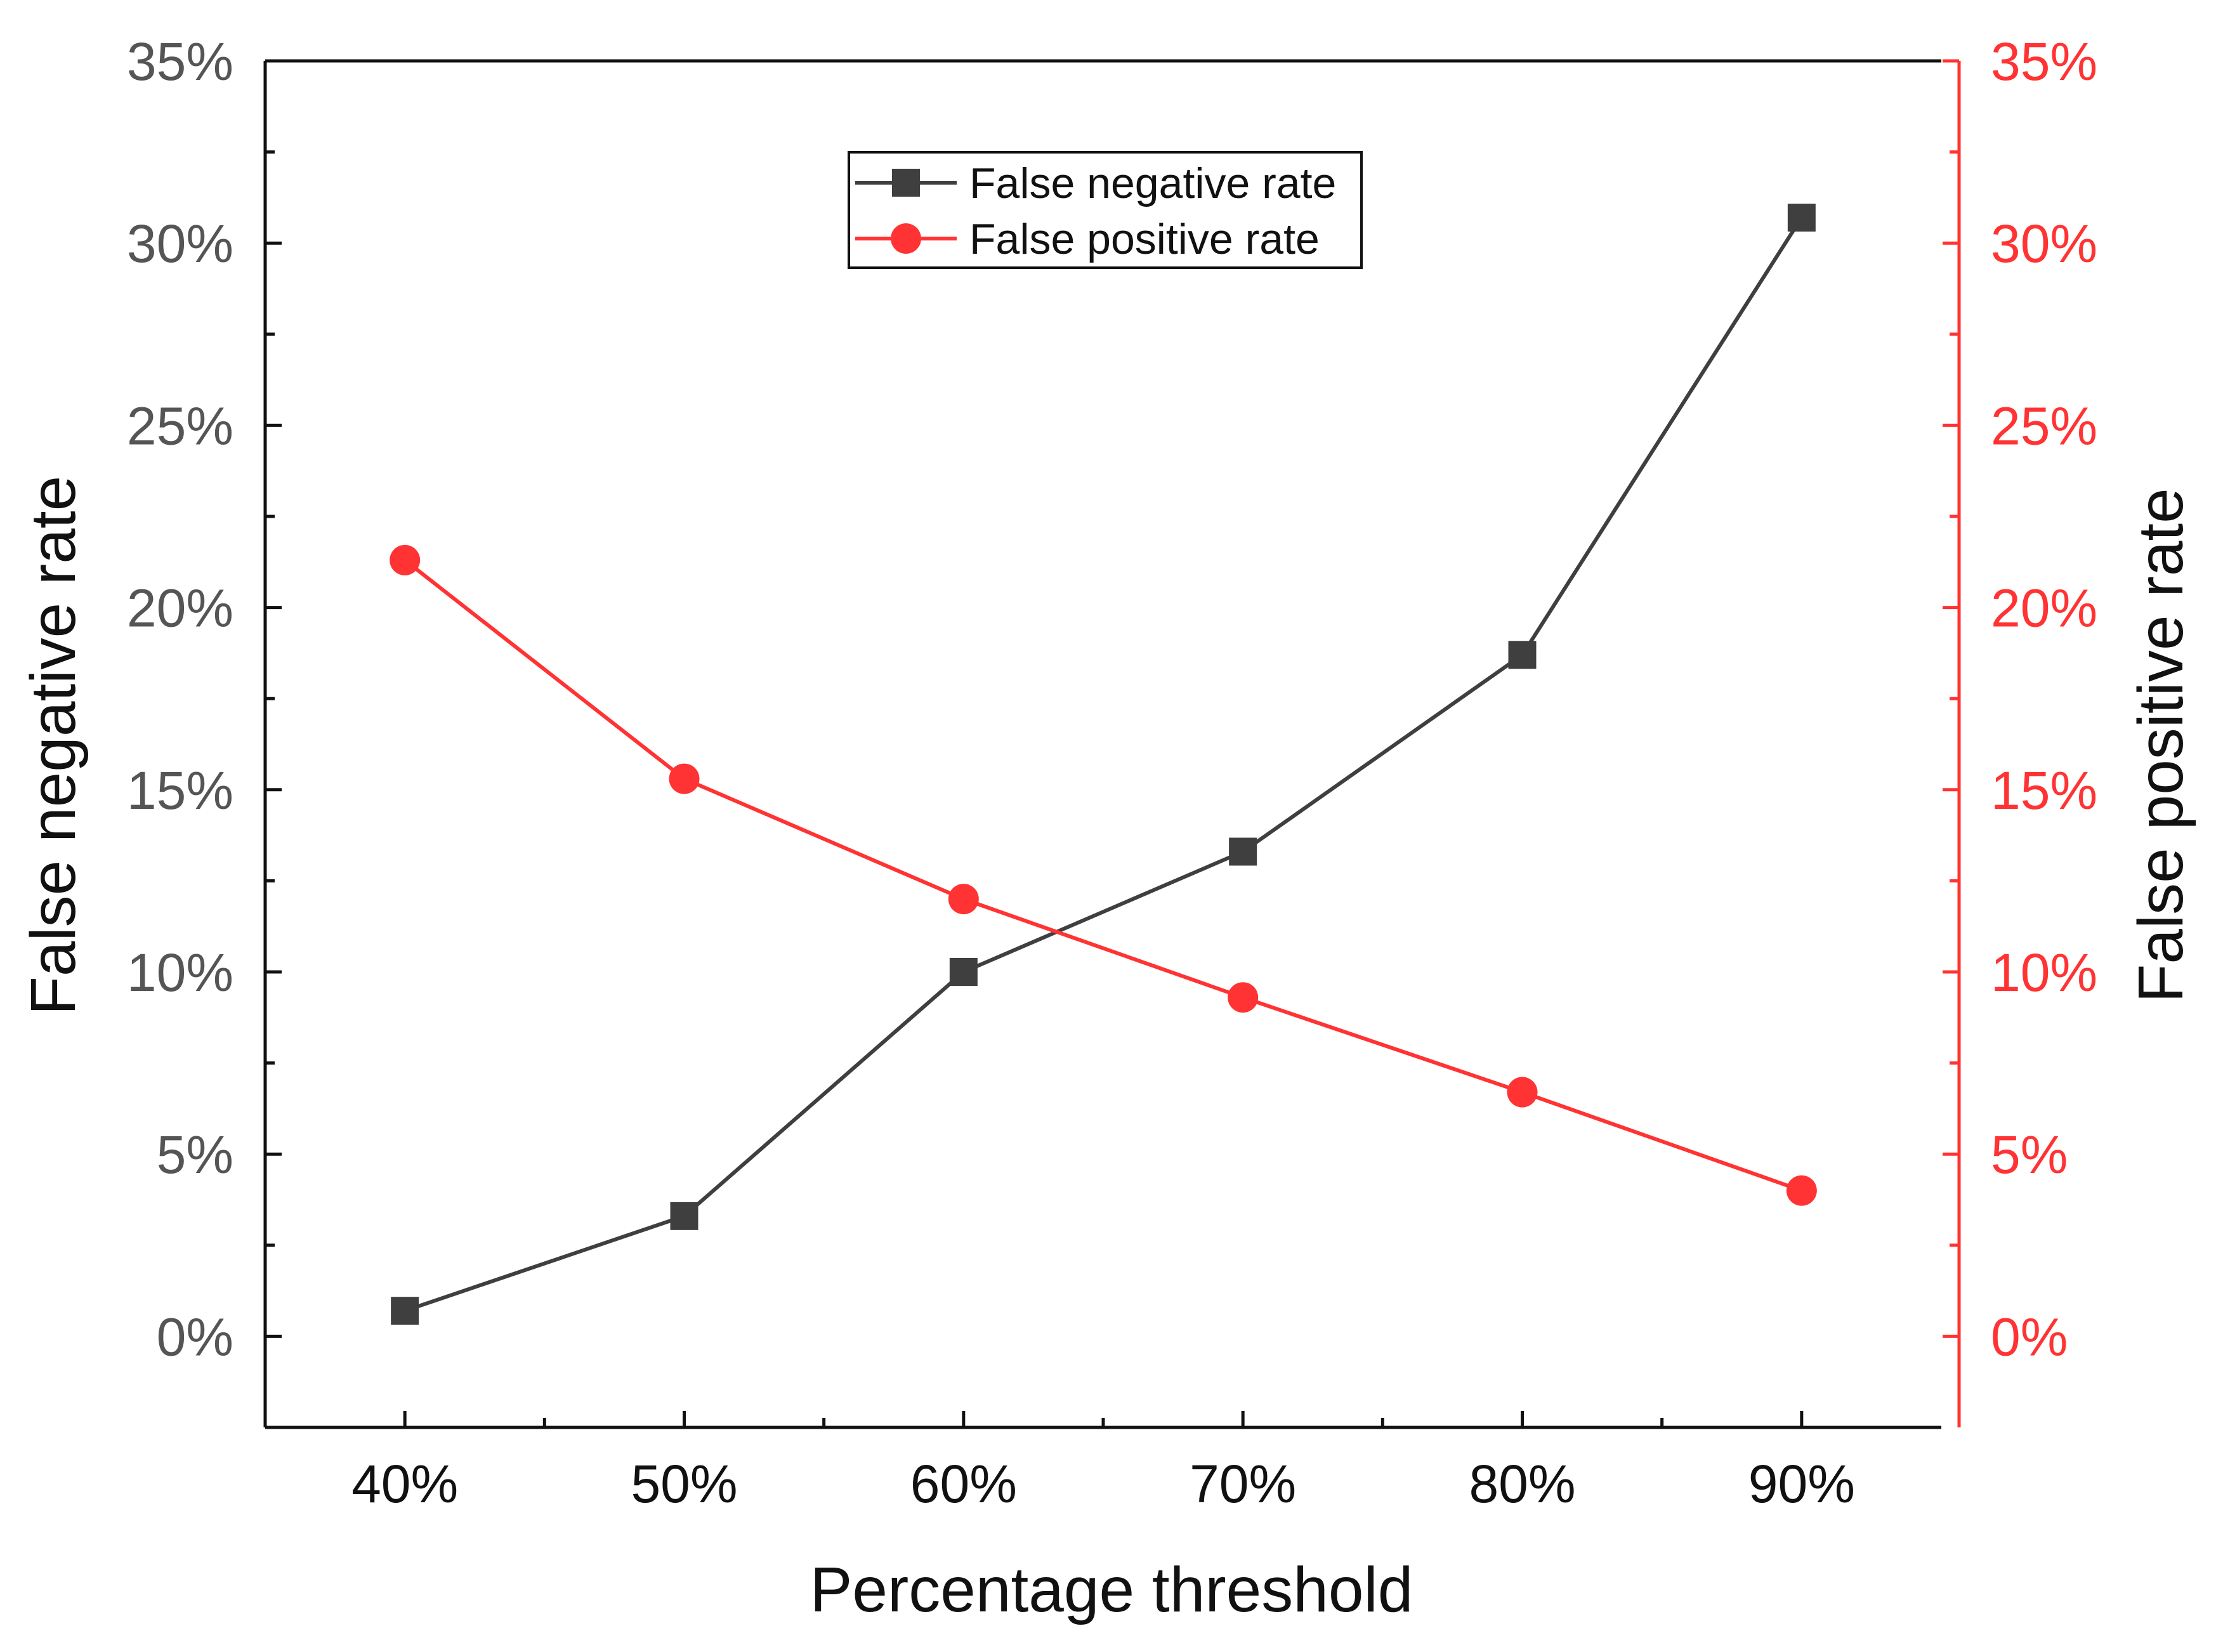 The image size is (2223, 1652). I want to click on left-axis-title: False negative rate, so click(53, 746).